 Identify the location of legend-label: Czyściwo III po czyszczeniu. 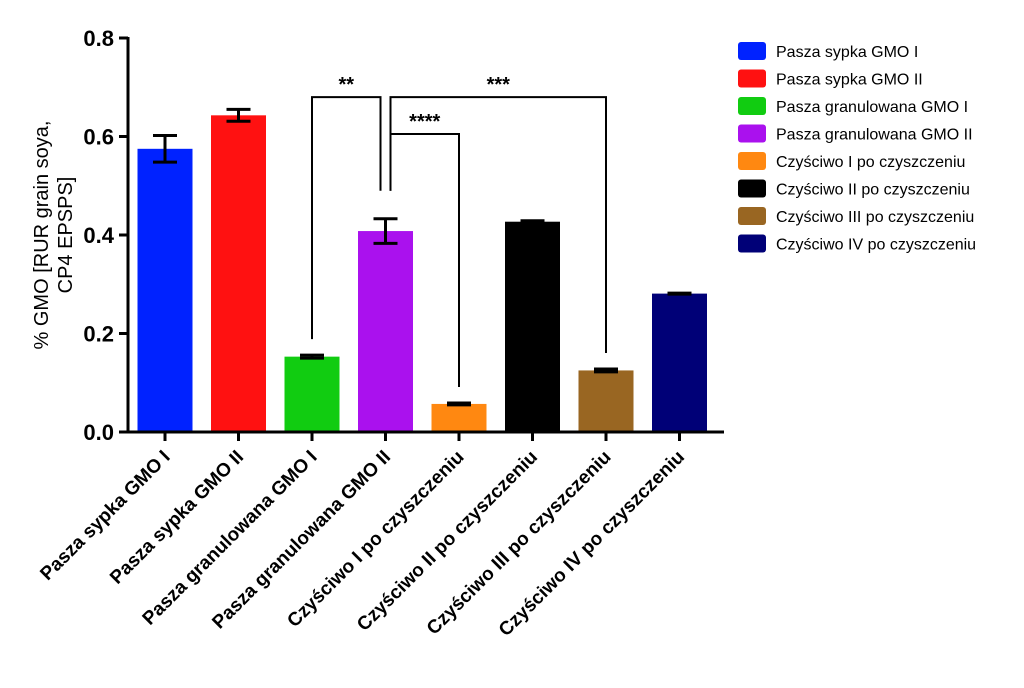
(875, 217).